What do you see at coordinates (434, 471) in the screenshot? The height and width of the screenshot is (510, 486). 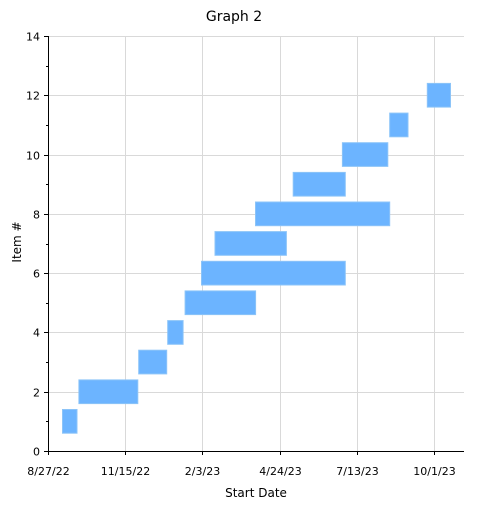 I see `x-tick-label: 10/1/23` at bounding box center [434, 471].